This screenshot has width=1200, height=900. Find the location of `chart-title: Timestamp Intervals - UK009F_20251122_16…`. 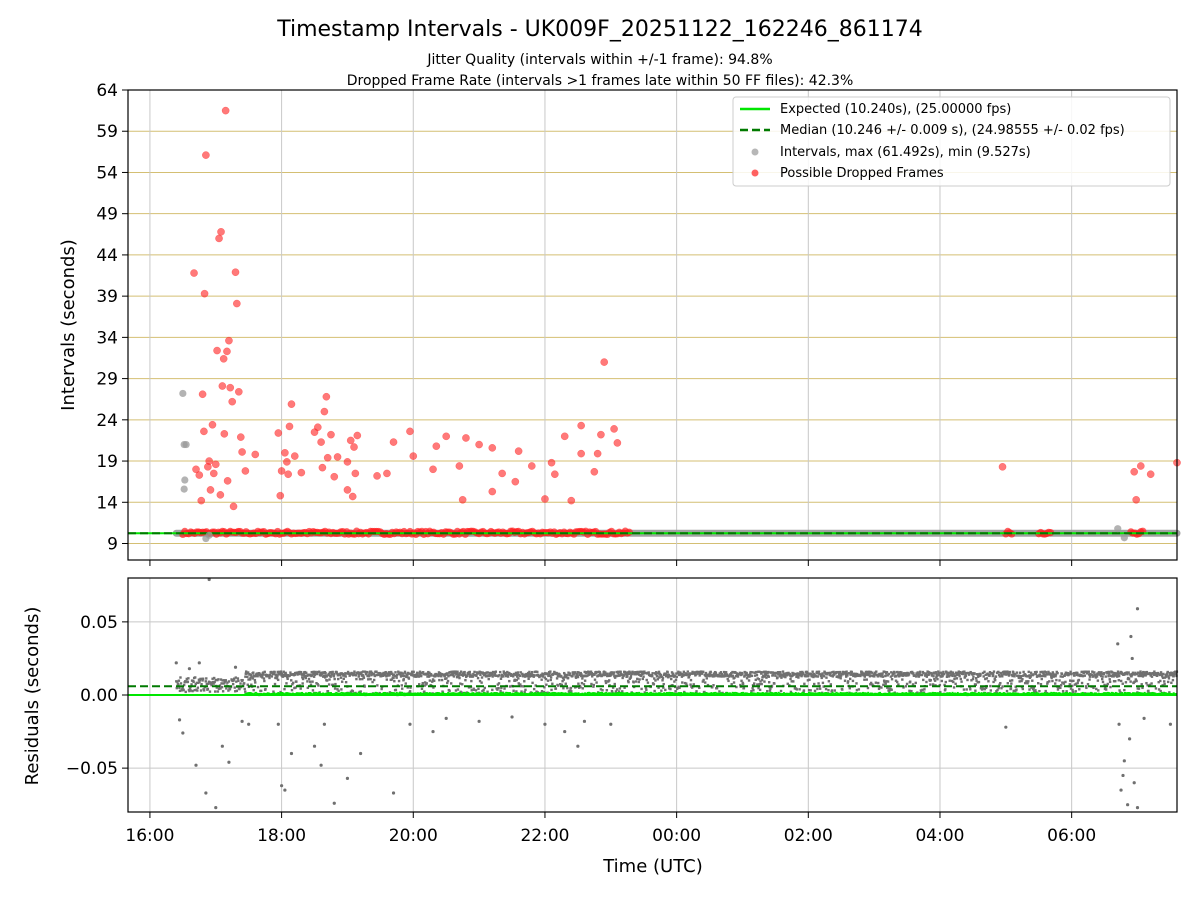

chart-title: Timestamp Intervals - UK009F_20251122_16… is located at coordinates (599, 29).